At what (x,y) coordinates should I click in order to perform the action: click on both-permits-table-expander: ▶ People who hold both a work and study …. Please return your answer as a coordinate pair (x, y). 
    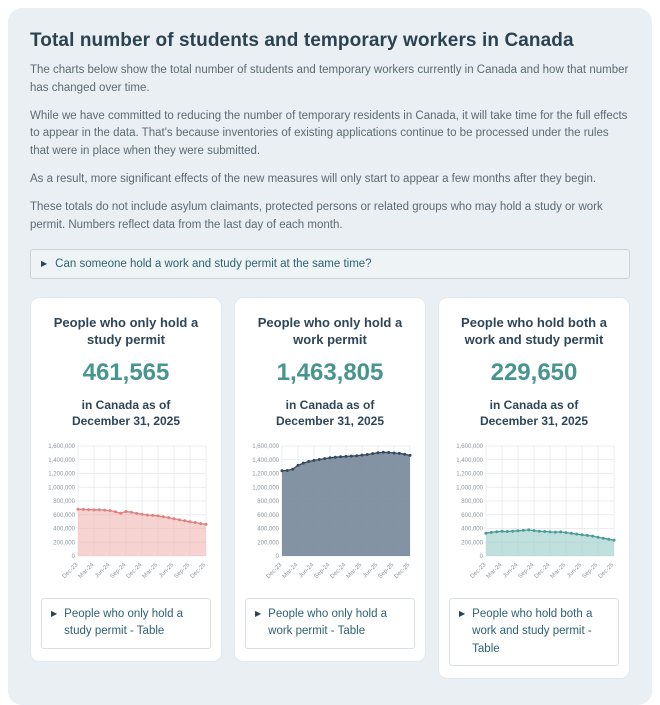
    Looking at the image, I should click on (534, 632).